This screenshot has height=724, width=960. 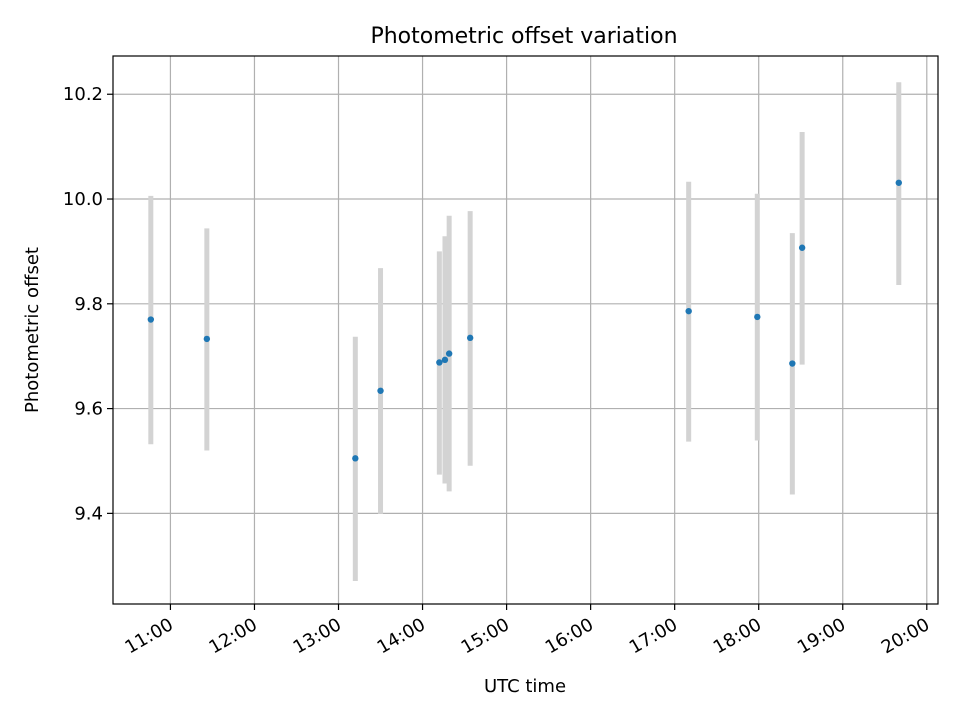 I want to click on y-tick-label: 10.0, so click(x=83, y=199).